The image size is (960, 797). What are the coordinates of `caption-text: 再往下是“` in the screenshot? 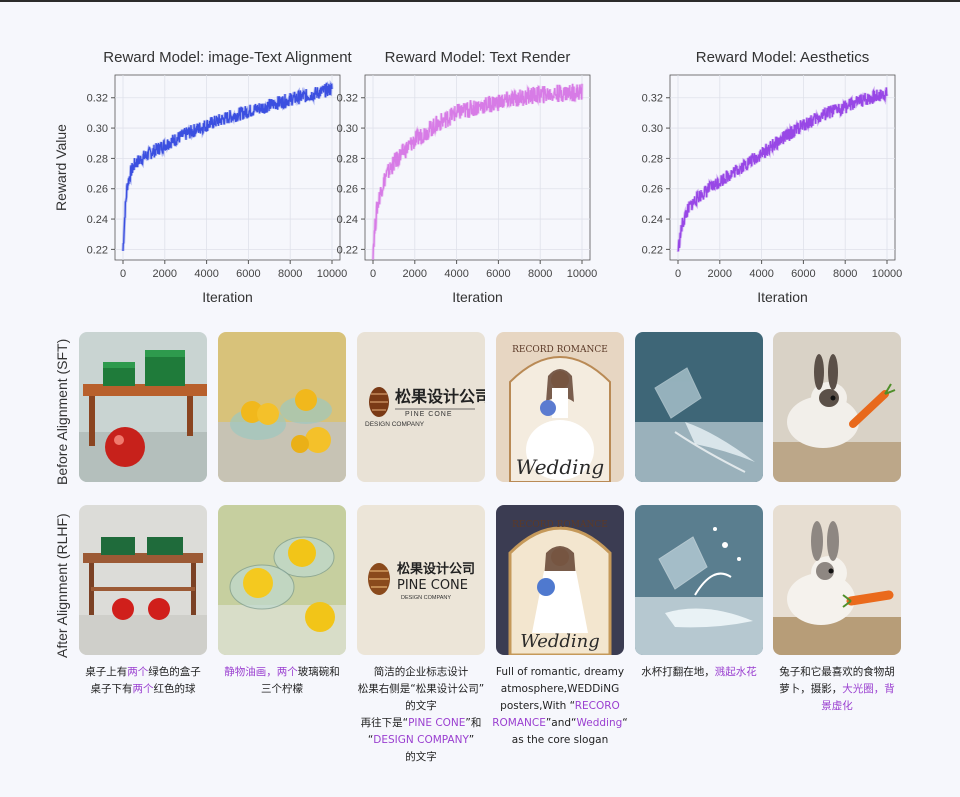 It's located at (384, 723).